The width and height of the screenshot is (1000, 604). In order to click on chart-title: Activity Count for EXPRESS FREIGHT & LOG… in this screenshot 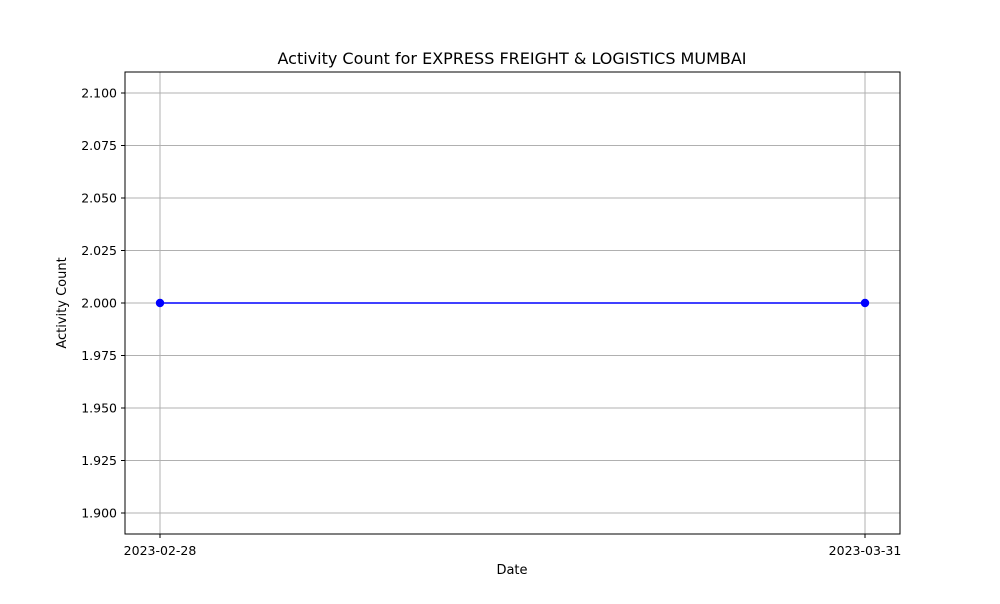, I will do `click(511, 58)`.